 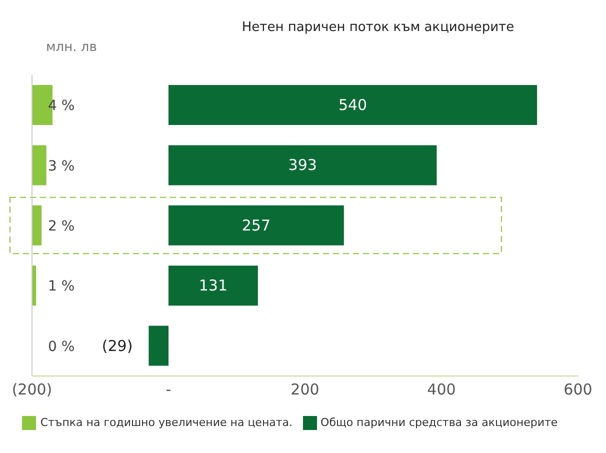 What do you see at coordinates (61, 286) in the screenshot?
I see `y-tick-label: 1 %` at bounding box center [61, 286].